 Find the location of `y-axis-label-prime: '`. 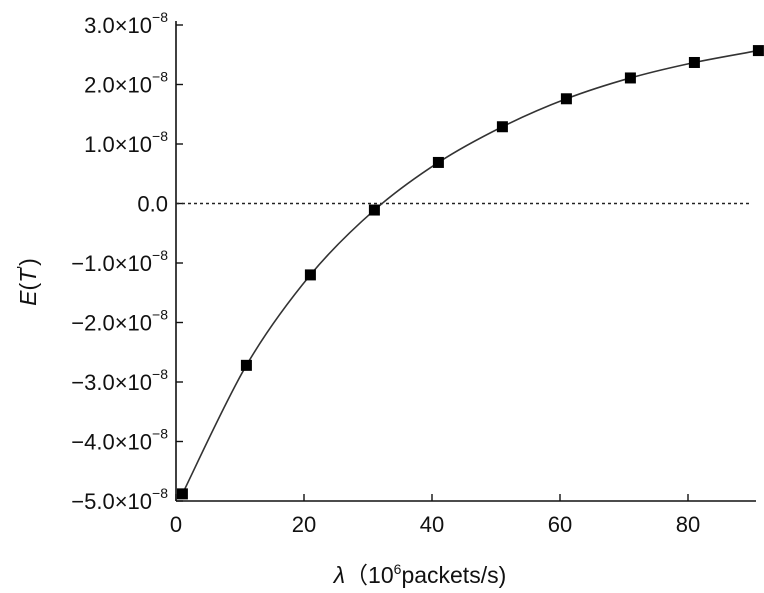

y-axis-label-prime: ' is located at coordinates (22, 267).